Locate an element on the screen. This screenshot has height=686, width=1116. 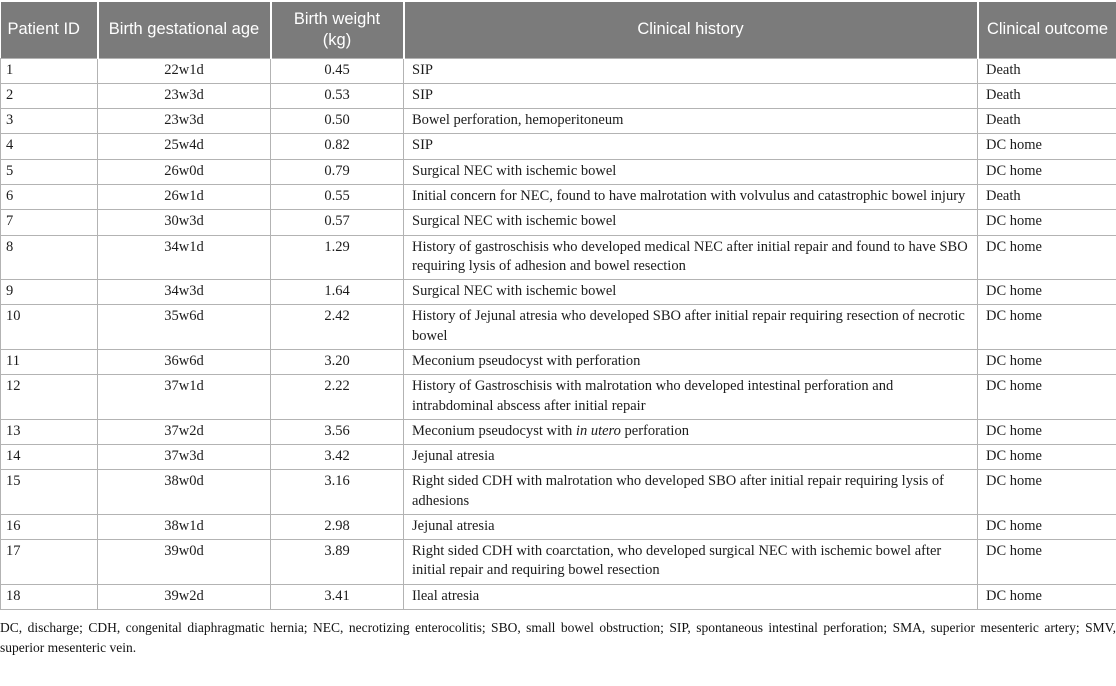
cell-birth-weight: 3.89 is located at coordinates (337, 562).